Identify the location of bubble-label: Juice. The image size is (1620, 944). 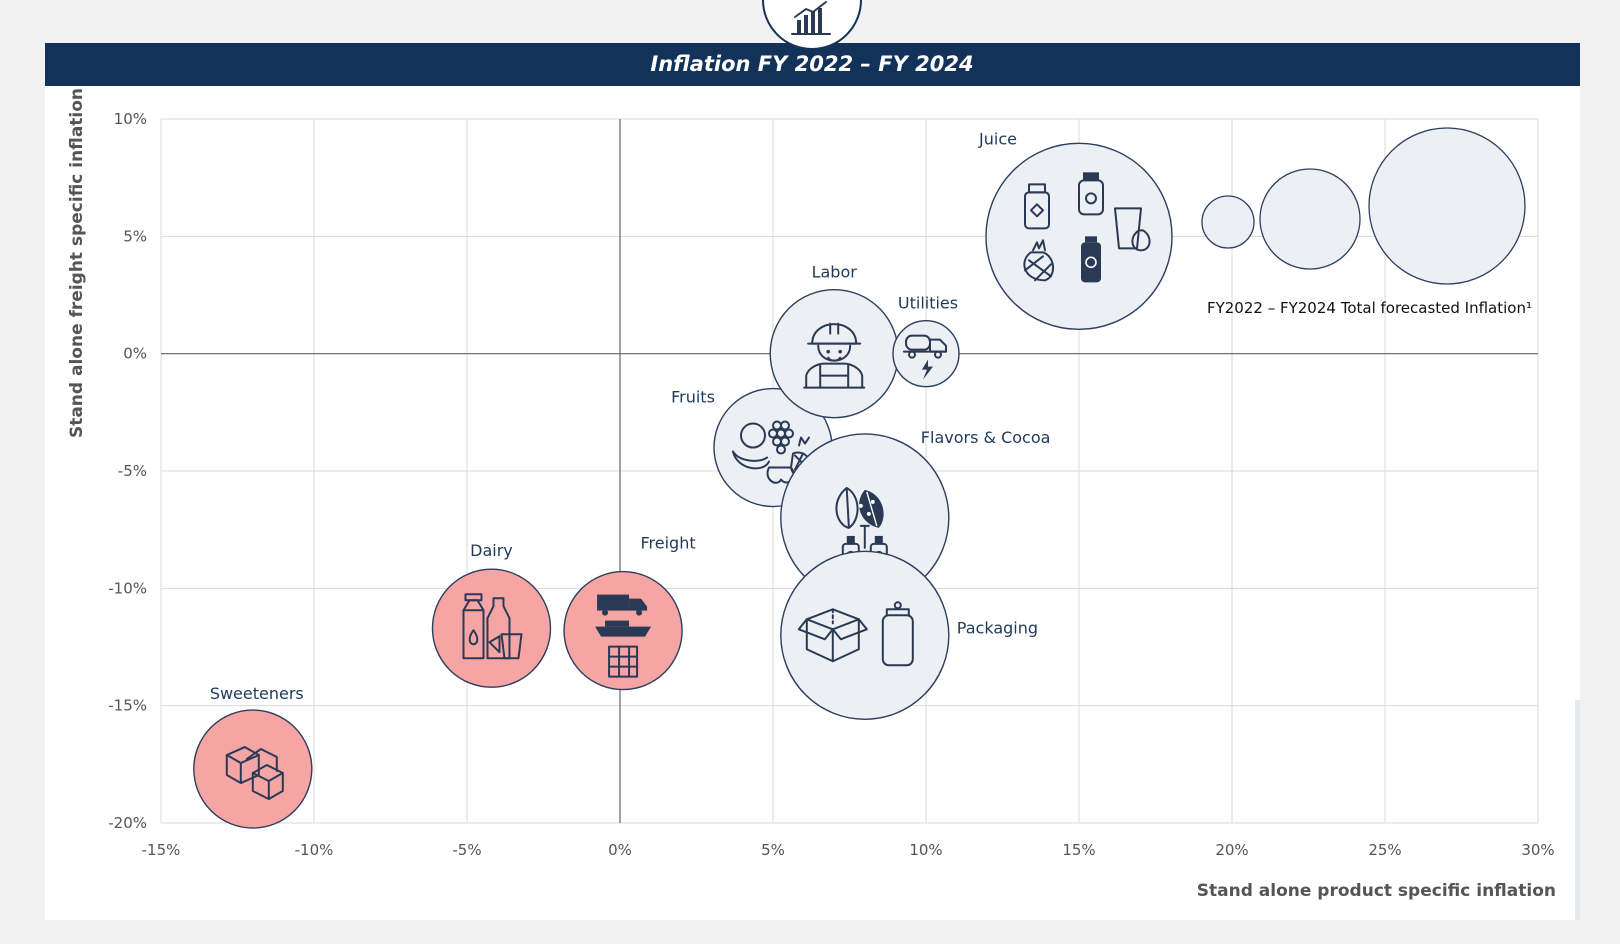
(997, 138).